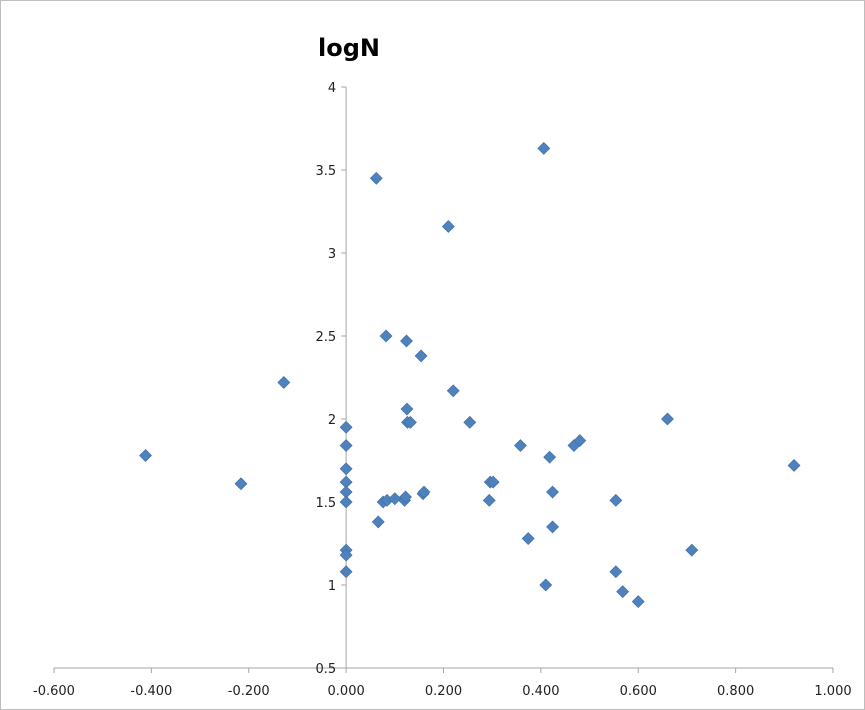 This screenshot has width=865, height=710. Describe the element at coordinates (735, 691) in the screenshot. I see `x-tick-label: 0.800` at that location.